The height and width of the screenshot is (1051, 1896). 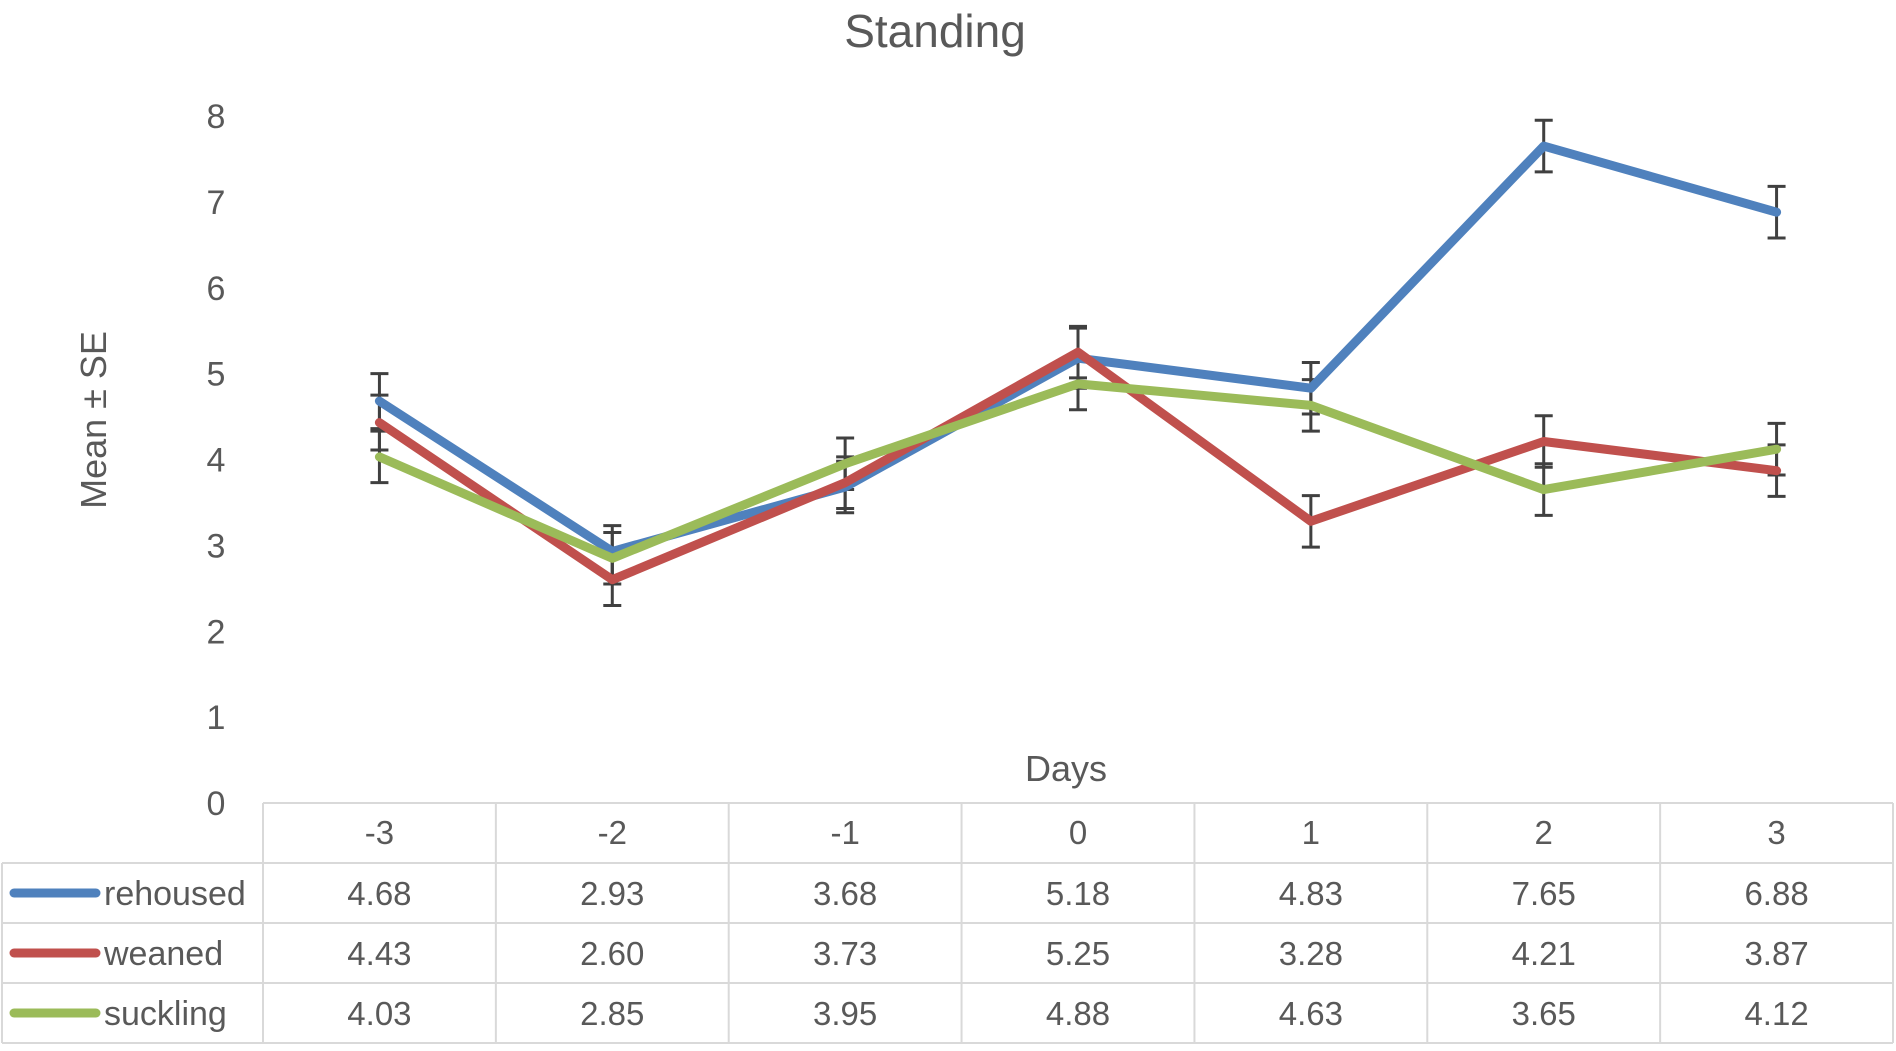 I want to click on data-label: 6.88, so click(x=1776, y=893).